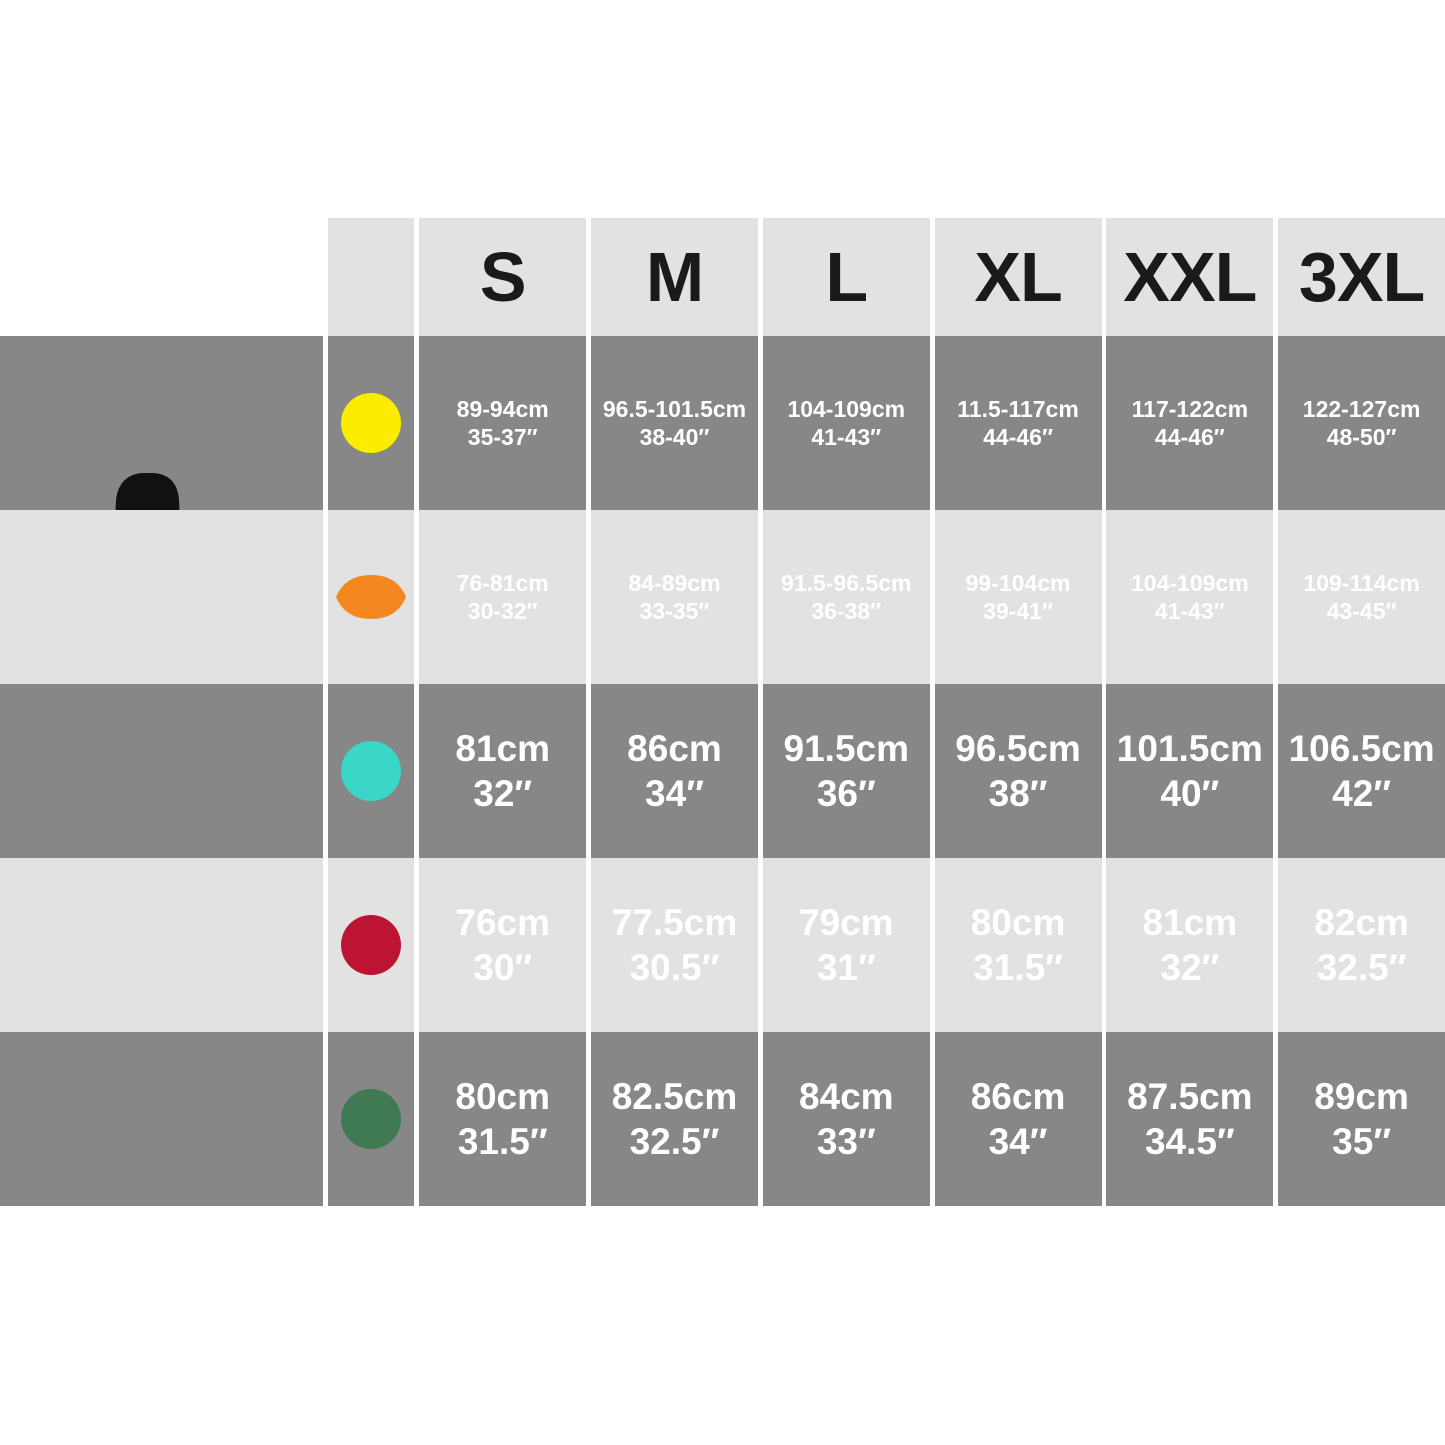  What do you see at coordinates (1018, 611) in the screenshot?
I see `value-in: 39-41″` at bounding box center [1018, 611].